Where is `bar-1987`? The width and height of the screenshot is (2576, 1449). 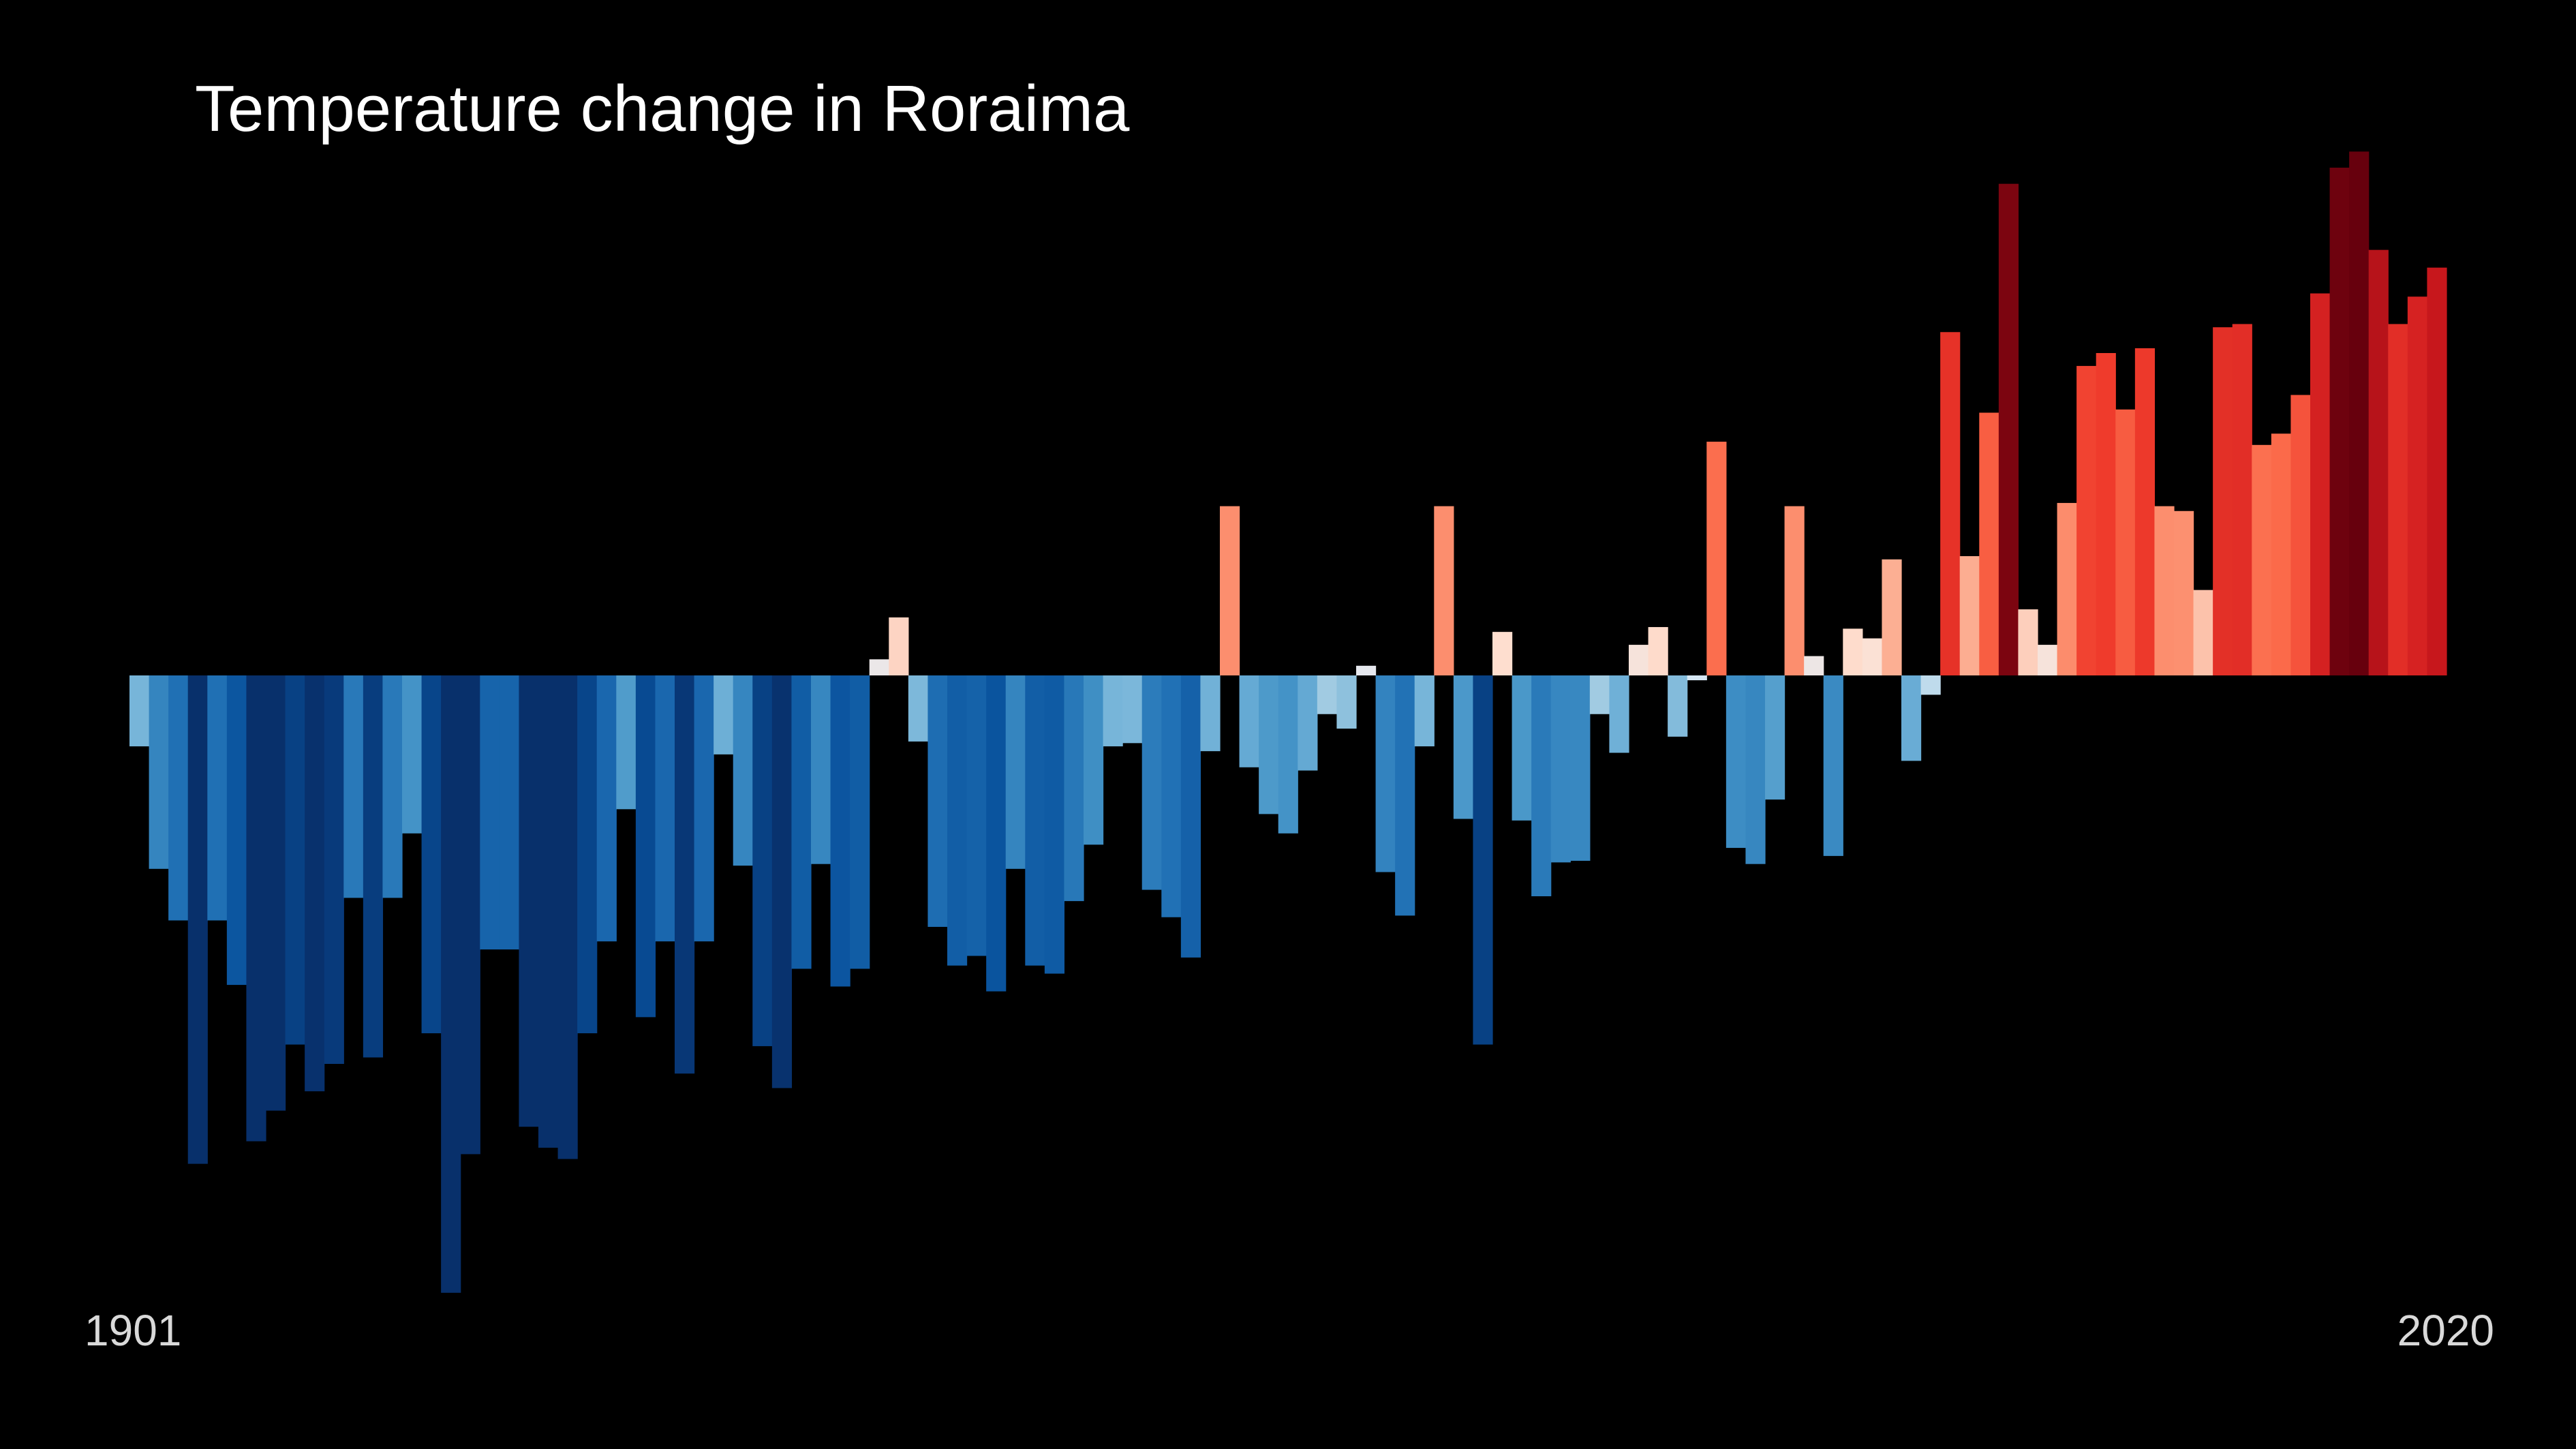 bar-1987 is located at coordinates (1814, 665).